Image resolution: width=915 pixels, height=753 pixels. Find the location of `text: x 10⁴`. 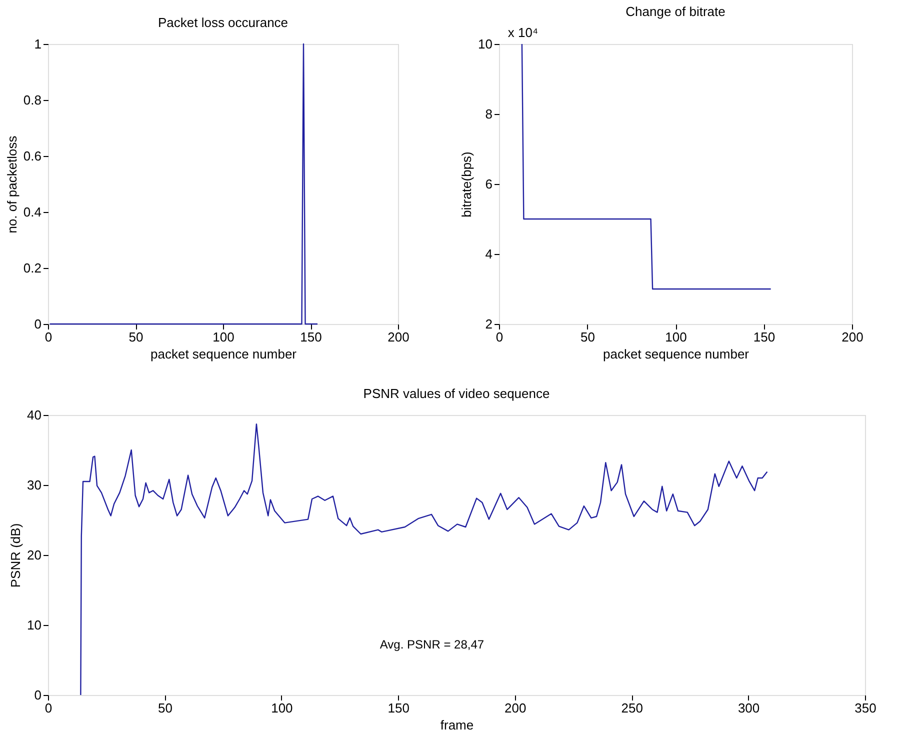

text: x 10⁴ is located at coordinates (523, 32).